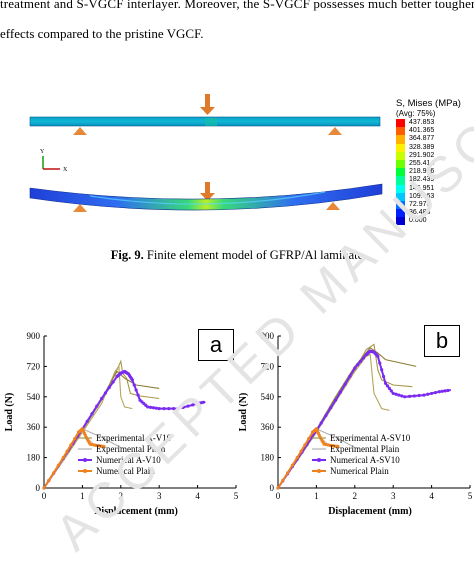 This screenshot has width=474, height=562. What do you see at coordinates (435, 221) in the screenshot?
I see `stress-legend-row: 0.000` at bounding box center [435, 221].